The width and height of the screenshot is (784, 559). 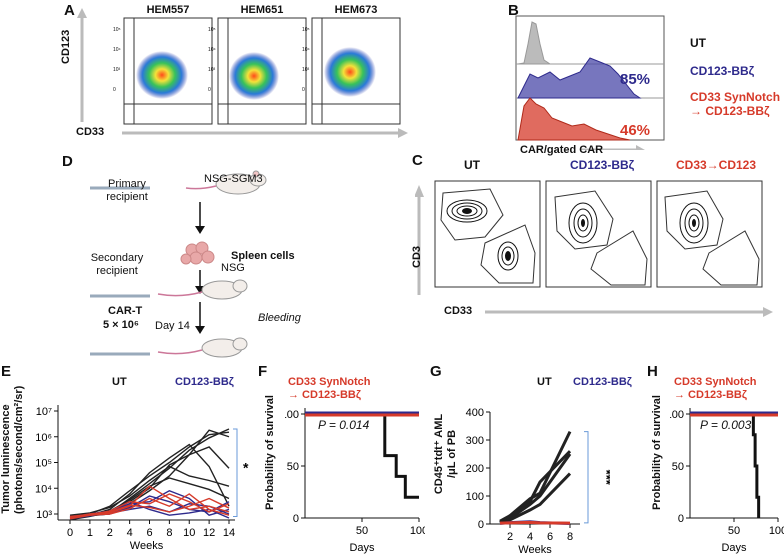 I want to click on panel-g-chart: 400 300 200 100 0 2 4 6 8 Weeks ***, so click(x=538, y=481).